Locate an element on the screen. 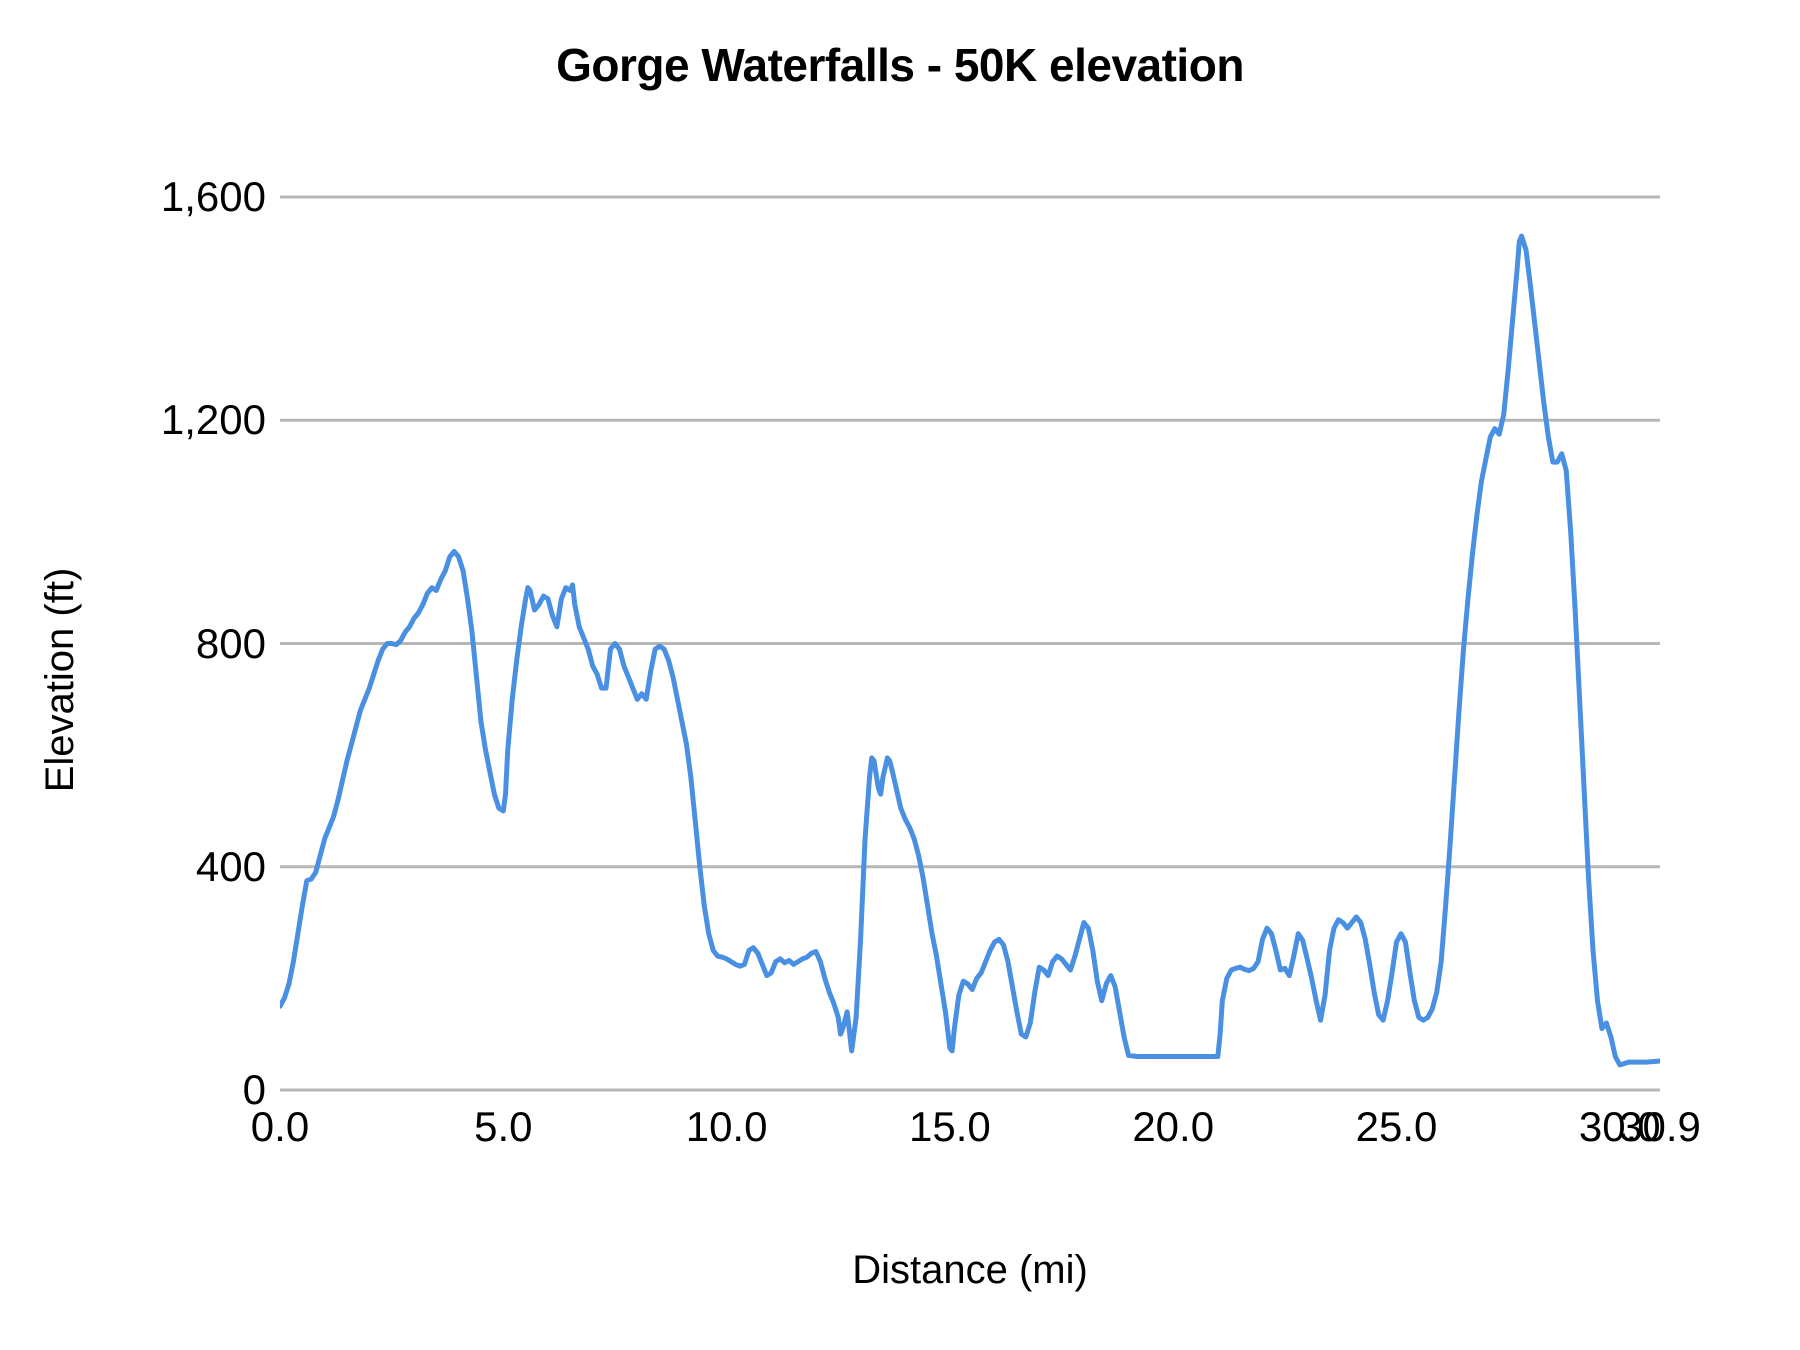  y-tick-label: 400 is located at coordinates (230, 866).